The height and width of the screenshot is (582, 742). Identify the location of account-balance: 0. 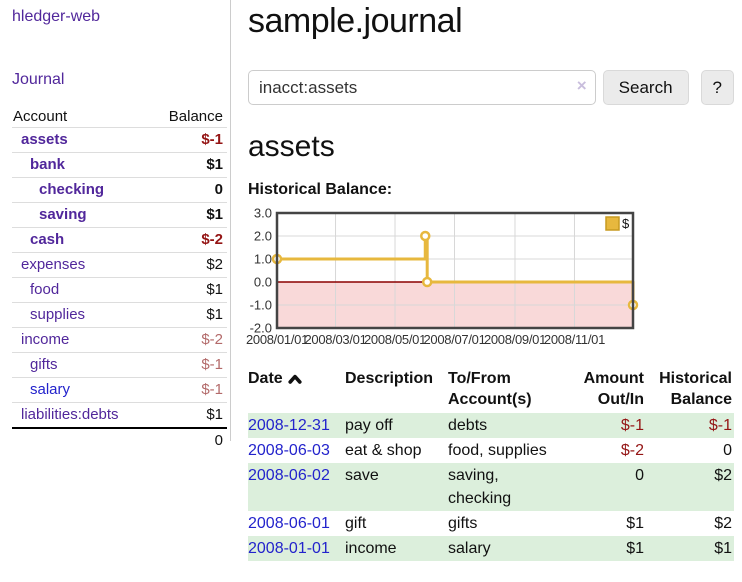
(189, 190).